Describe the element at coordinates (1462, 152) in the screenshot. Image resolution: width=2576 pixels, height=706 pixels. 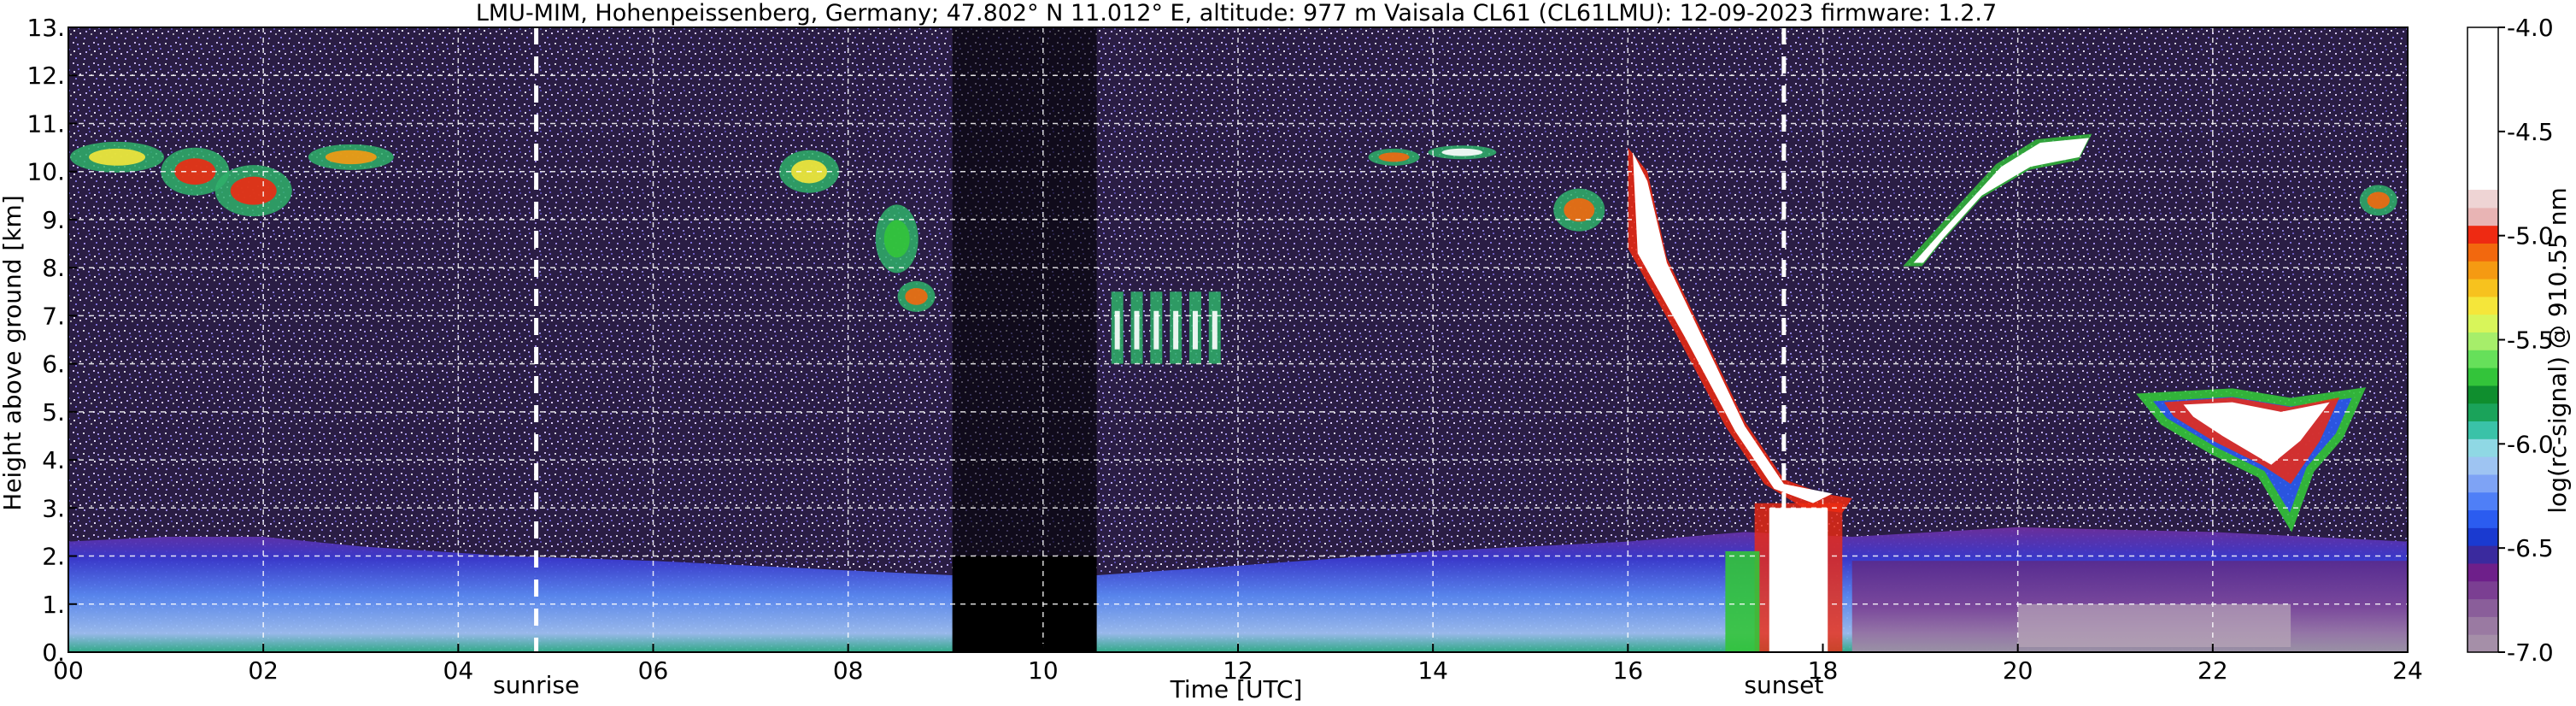
I see `cirrus-noon-2-core` at that location.